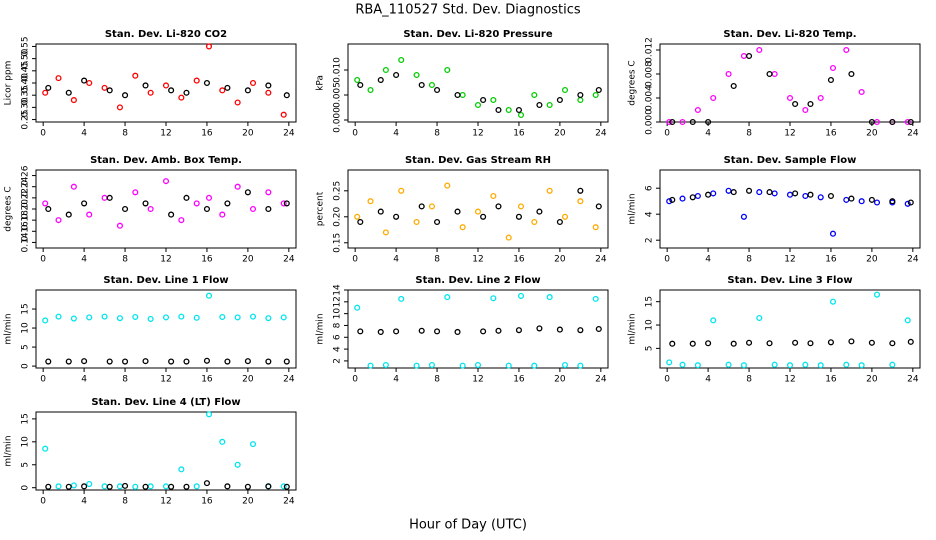 The height and width of the screenshot is (540, 936). Describe the element at coordinates (26, 46) in the screenshot. I see `y-tick-label: 0.55` at that location.